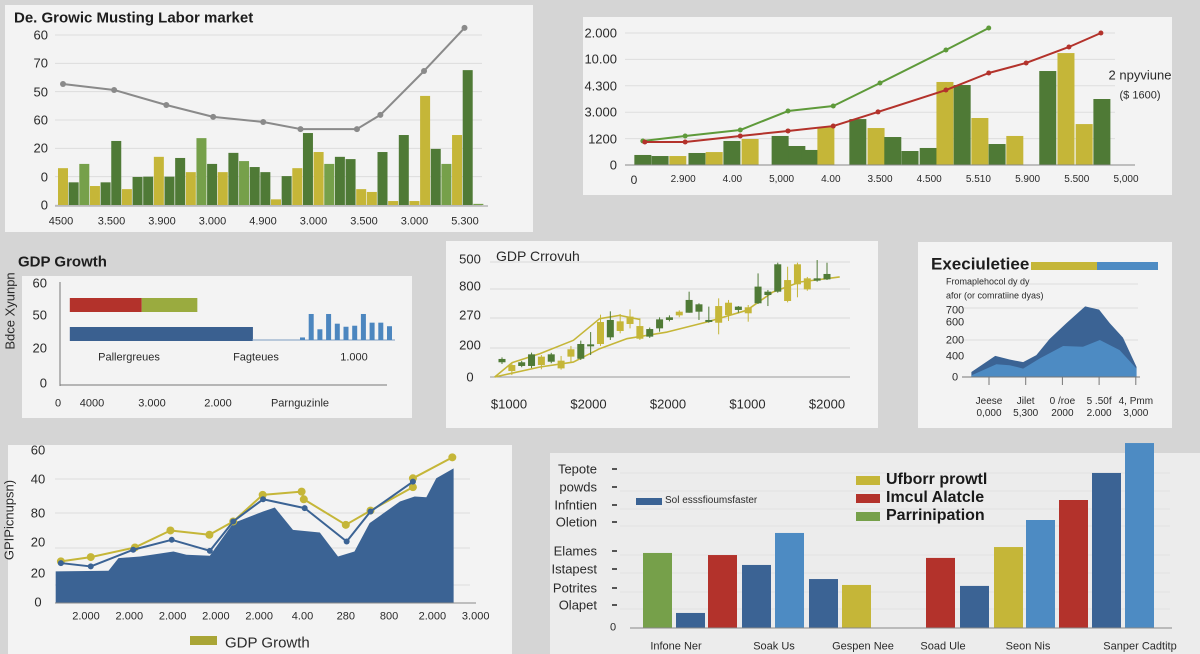 The height and width of the screenshot is (654, 1200). Describe the element at coordinates (1062, 413) in the screenshot. I see `x-tick-label: 2000` at that location.